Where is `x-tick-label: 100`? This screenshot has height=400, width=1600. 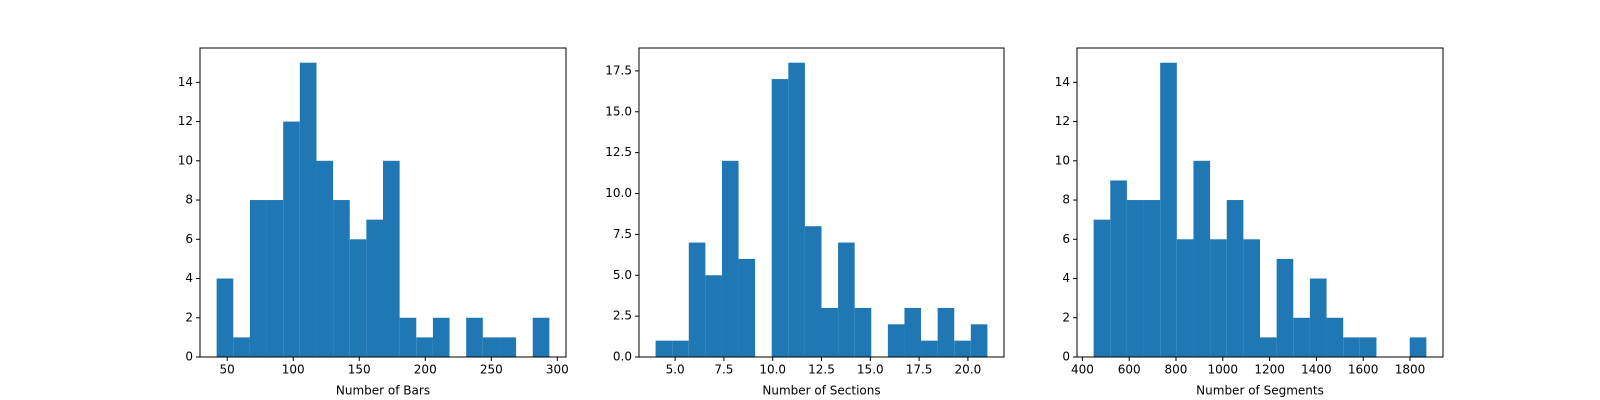
x-tick-label: 100 is located at coordinates (293, 370).